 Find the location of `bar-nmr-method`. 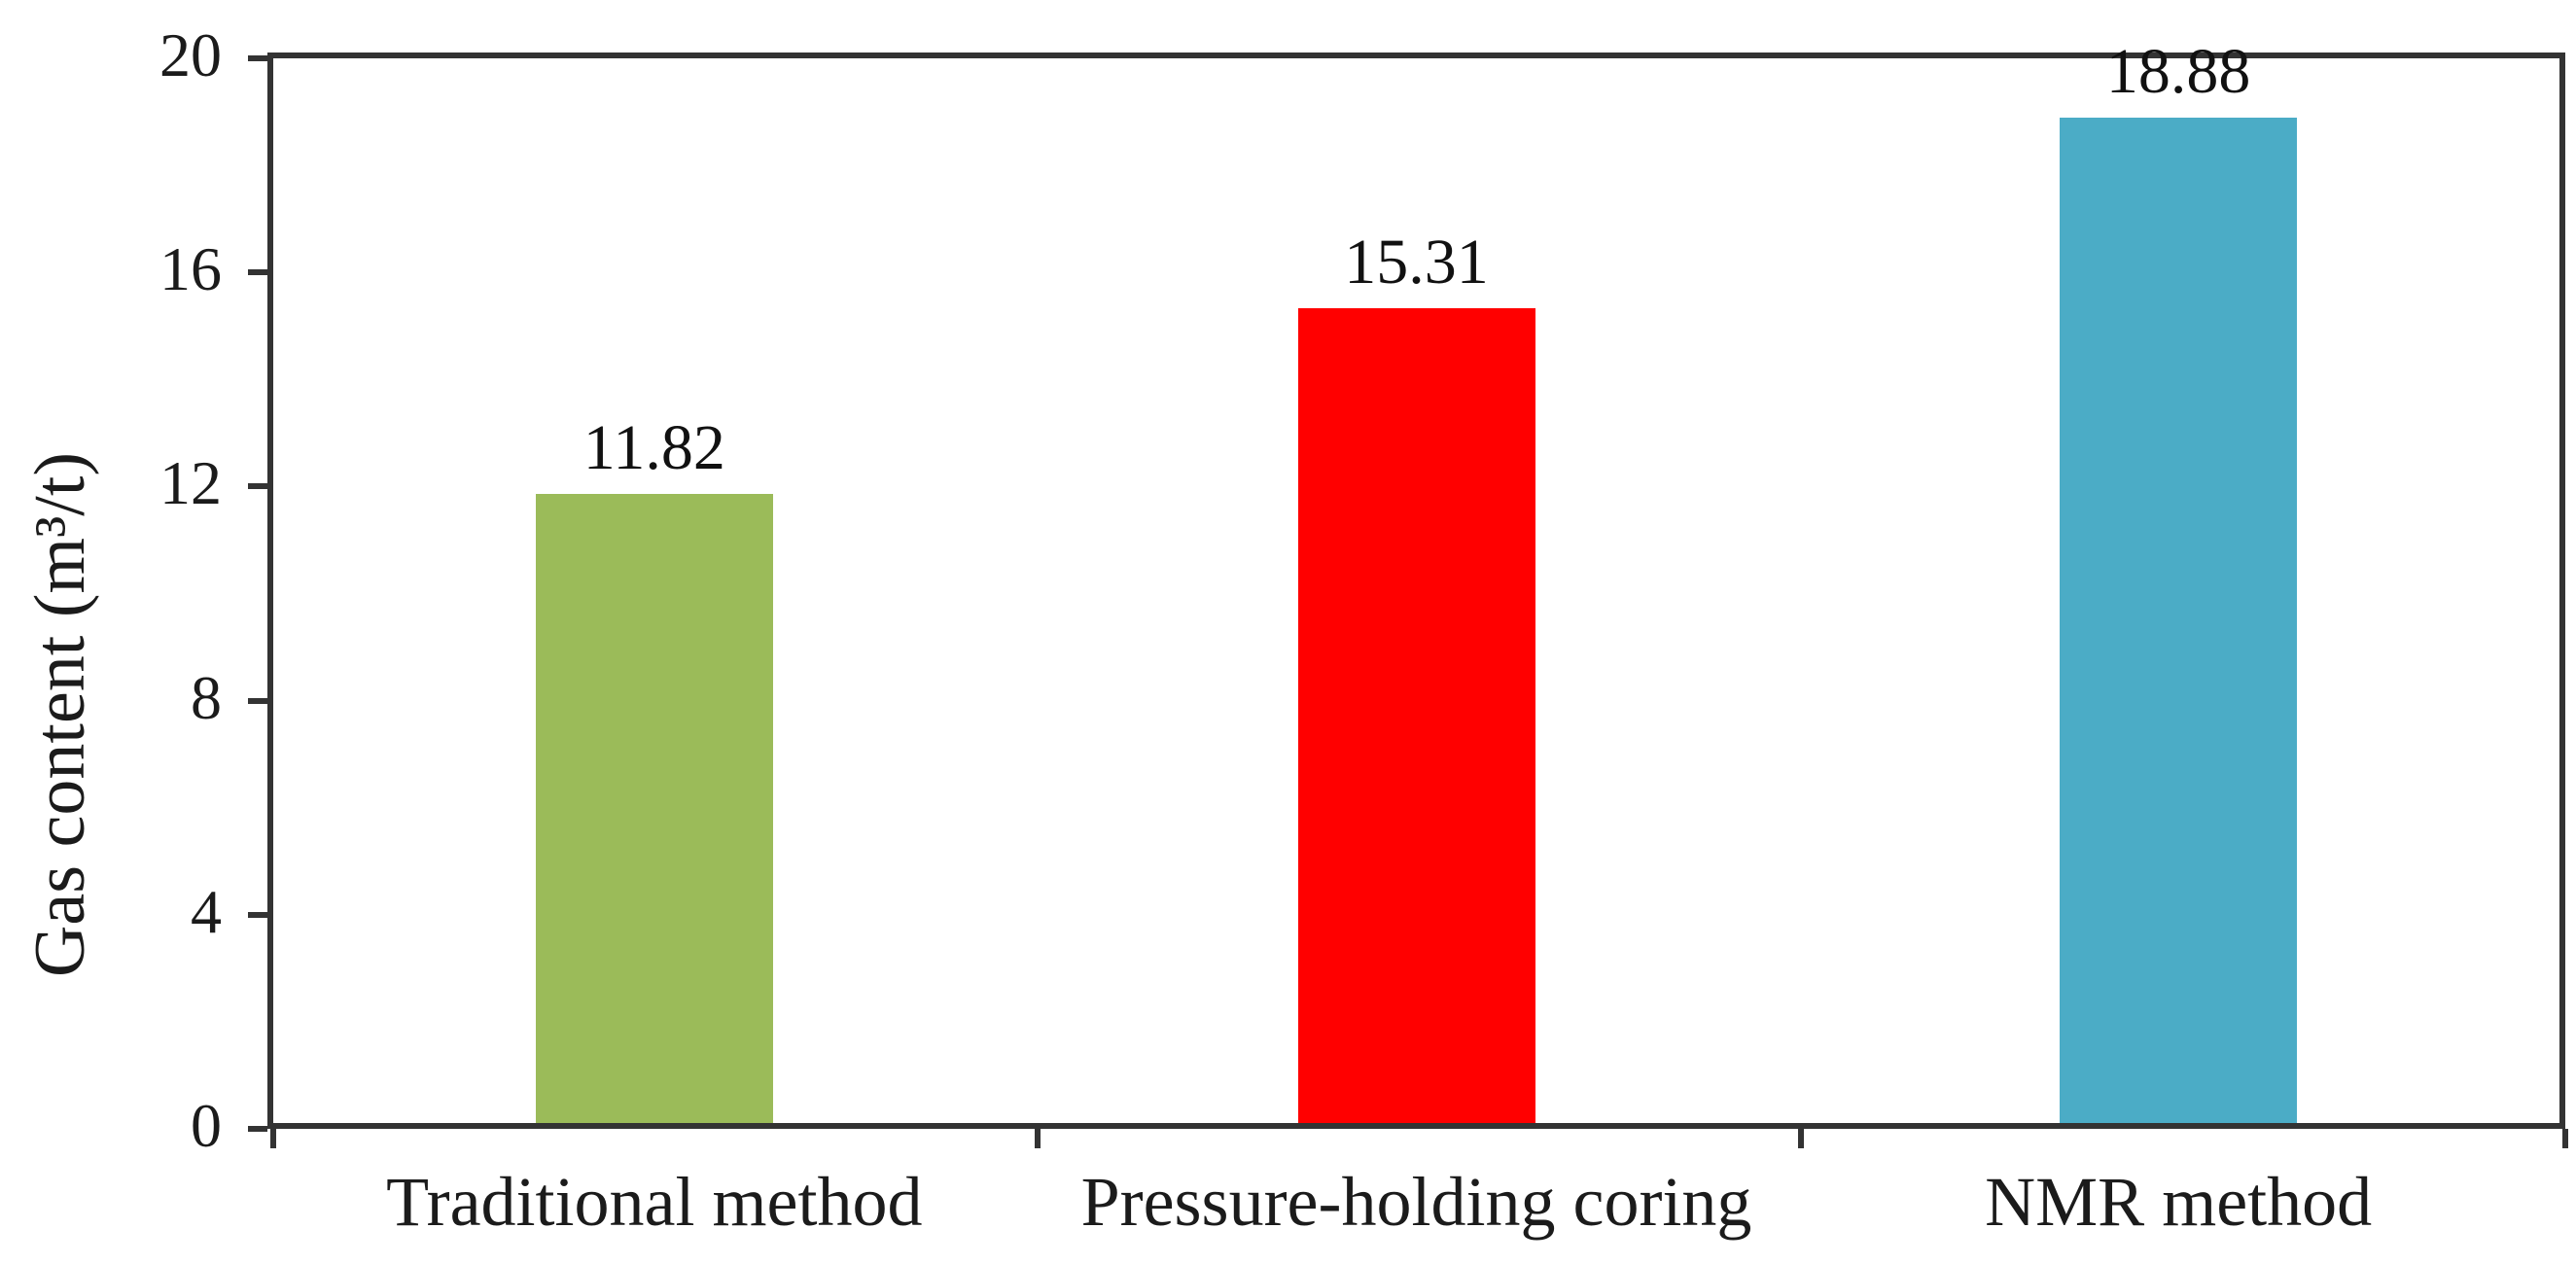

bar-nmr-method is located at coordinates (2179, 620).